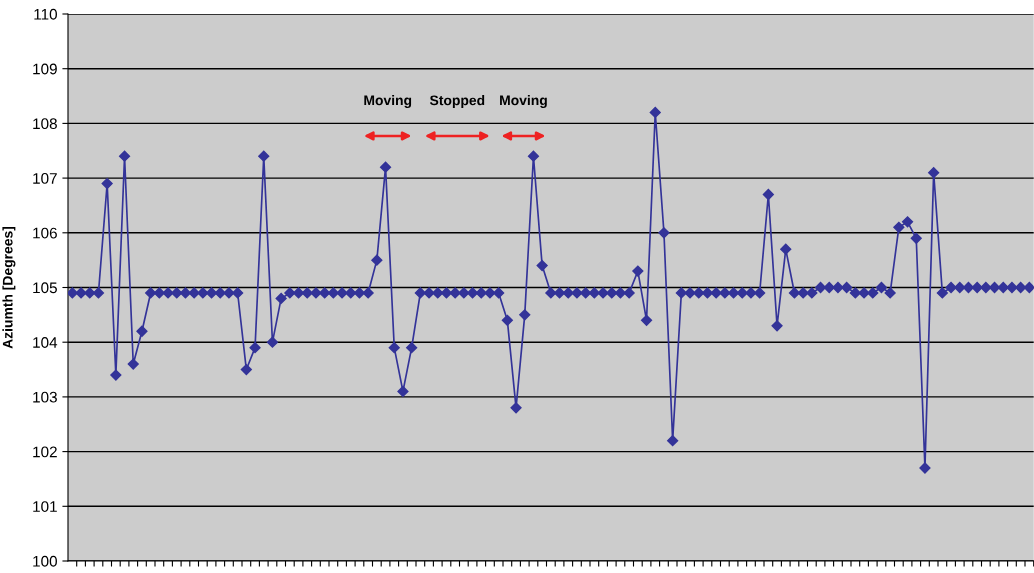  What do you see at coordinates (45, 233) in the screenshot?
I see `y-tick-label: 106` at bounding box center [45, 233].